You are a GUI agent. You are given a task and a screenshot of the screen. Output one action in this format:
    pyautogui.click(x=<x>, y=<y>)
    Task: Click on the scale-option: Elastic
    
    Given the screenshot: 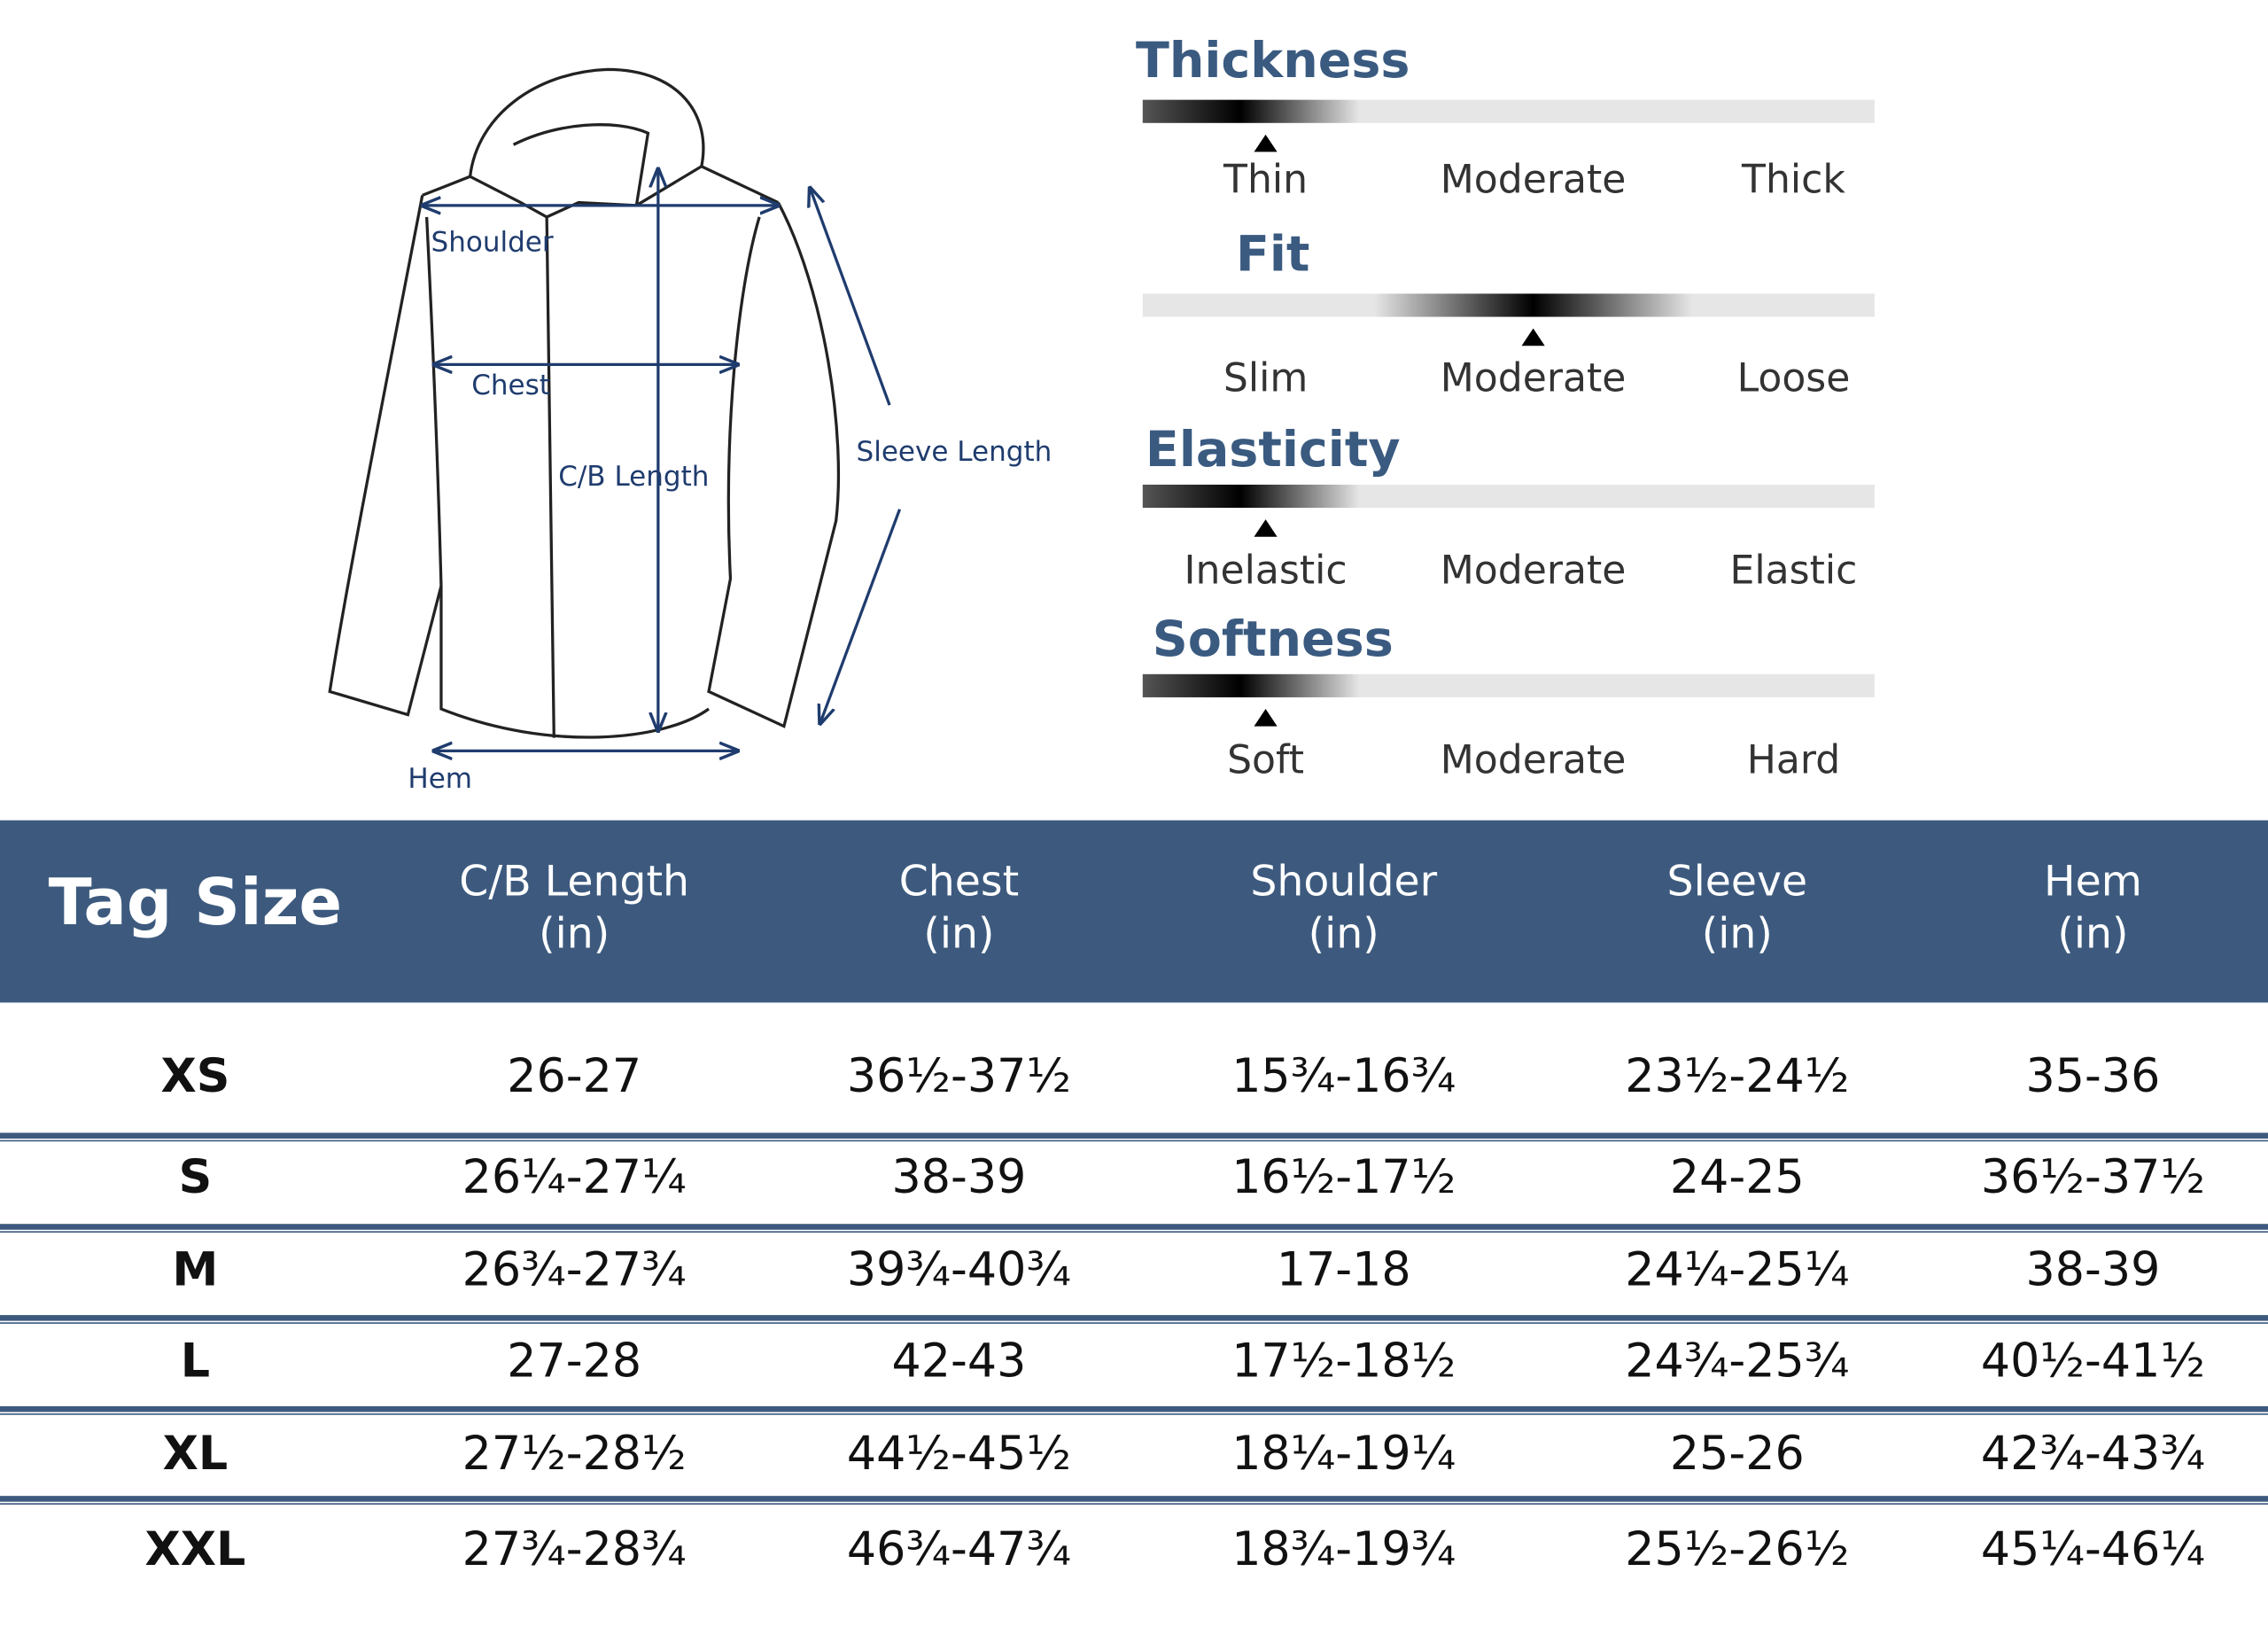 What is the action you would take?
    pyautogui.click(x=1794, y=571)
    